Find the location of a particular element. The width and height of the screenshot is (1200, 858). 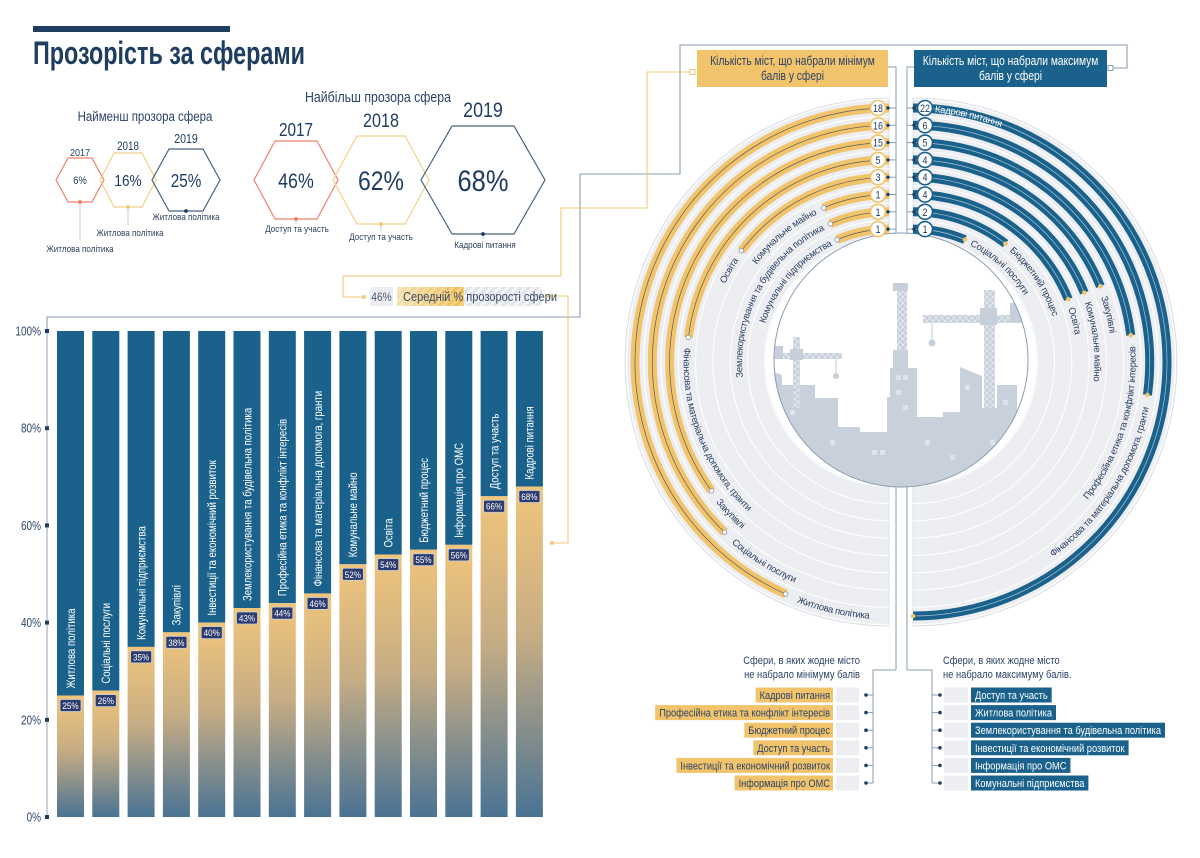

list-item: Професійна етика та конфлікт інтересів is located at coordinates (764, 713).